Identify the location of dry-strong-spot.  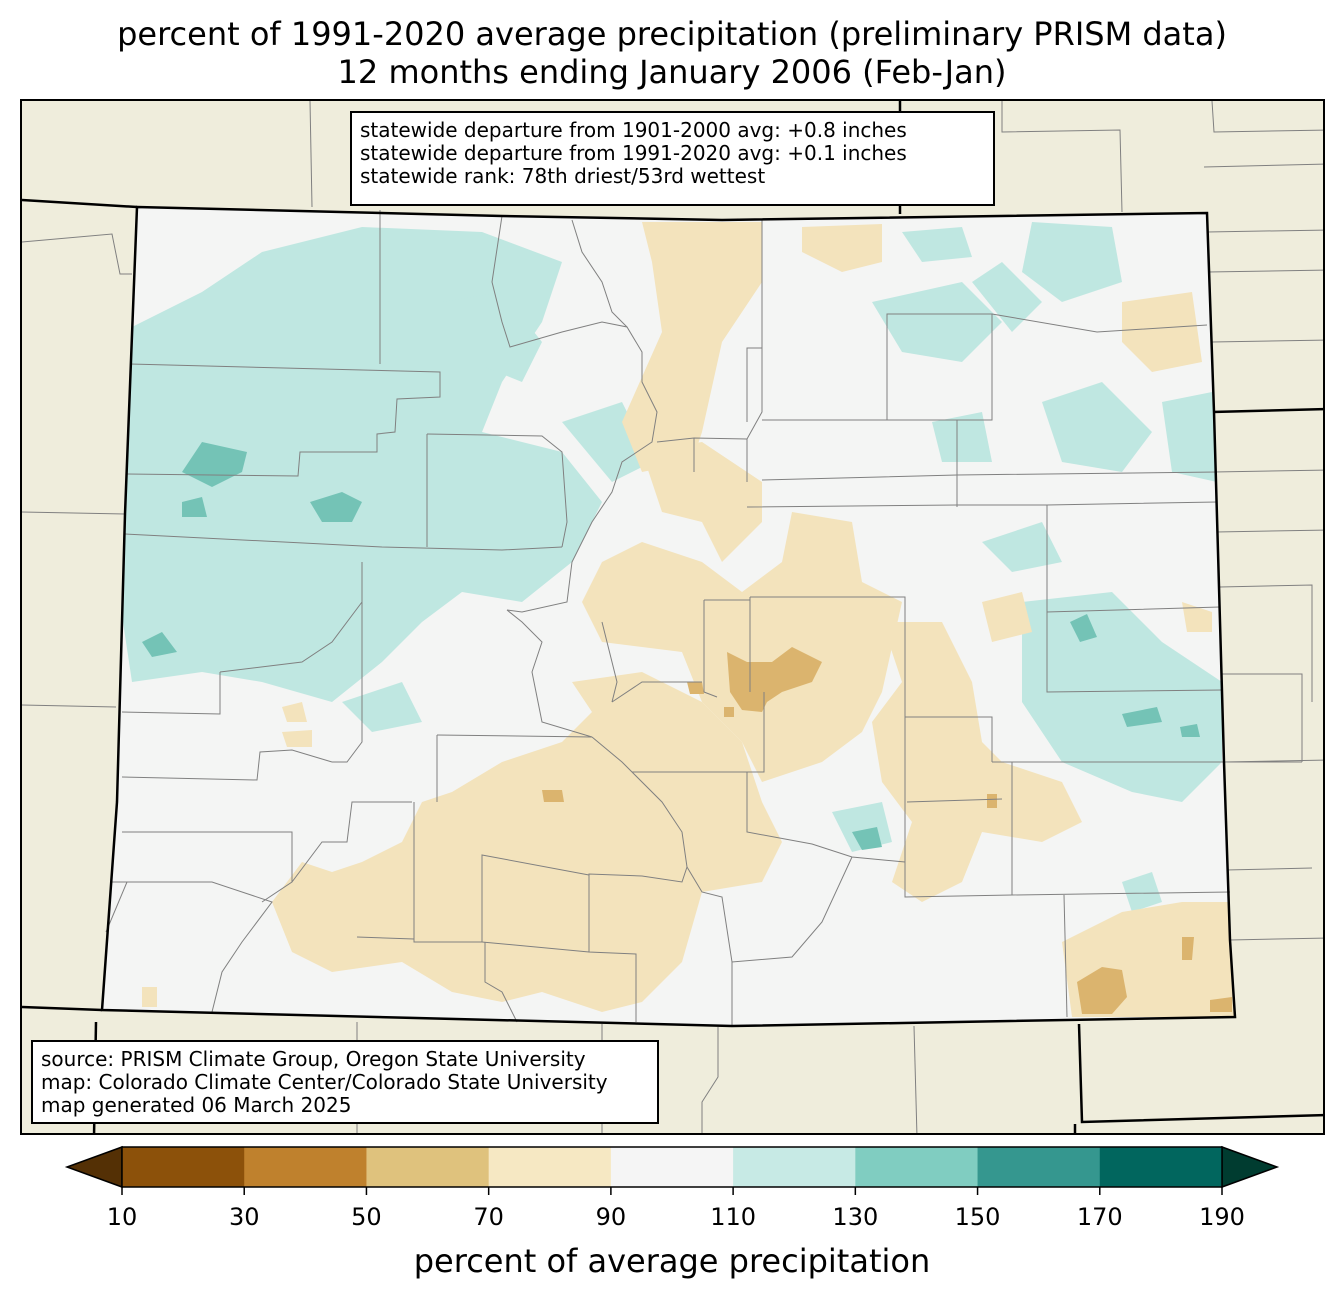
(774, 679).